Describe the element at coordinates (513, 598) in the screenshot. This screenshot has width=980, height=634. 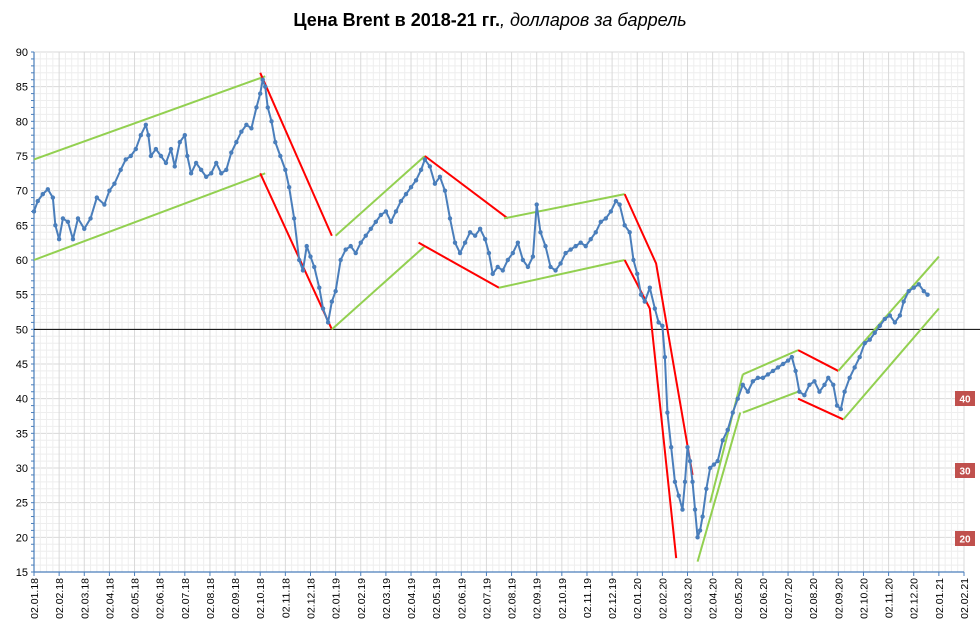
I see `x-tick-label: 02.08.19` at that location.